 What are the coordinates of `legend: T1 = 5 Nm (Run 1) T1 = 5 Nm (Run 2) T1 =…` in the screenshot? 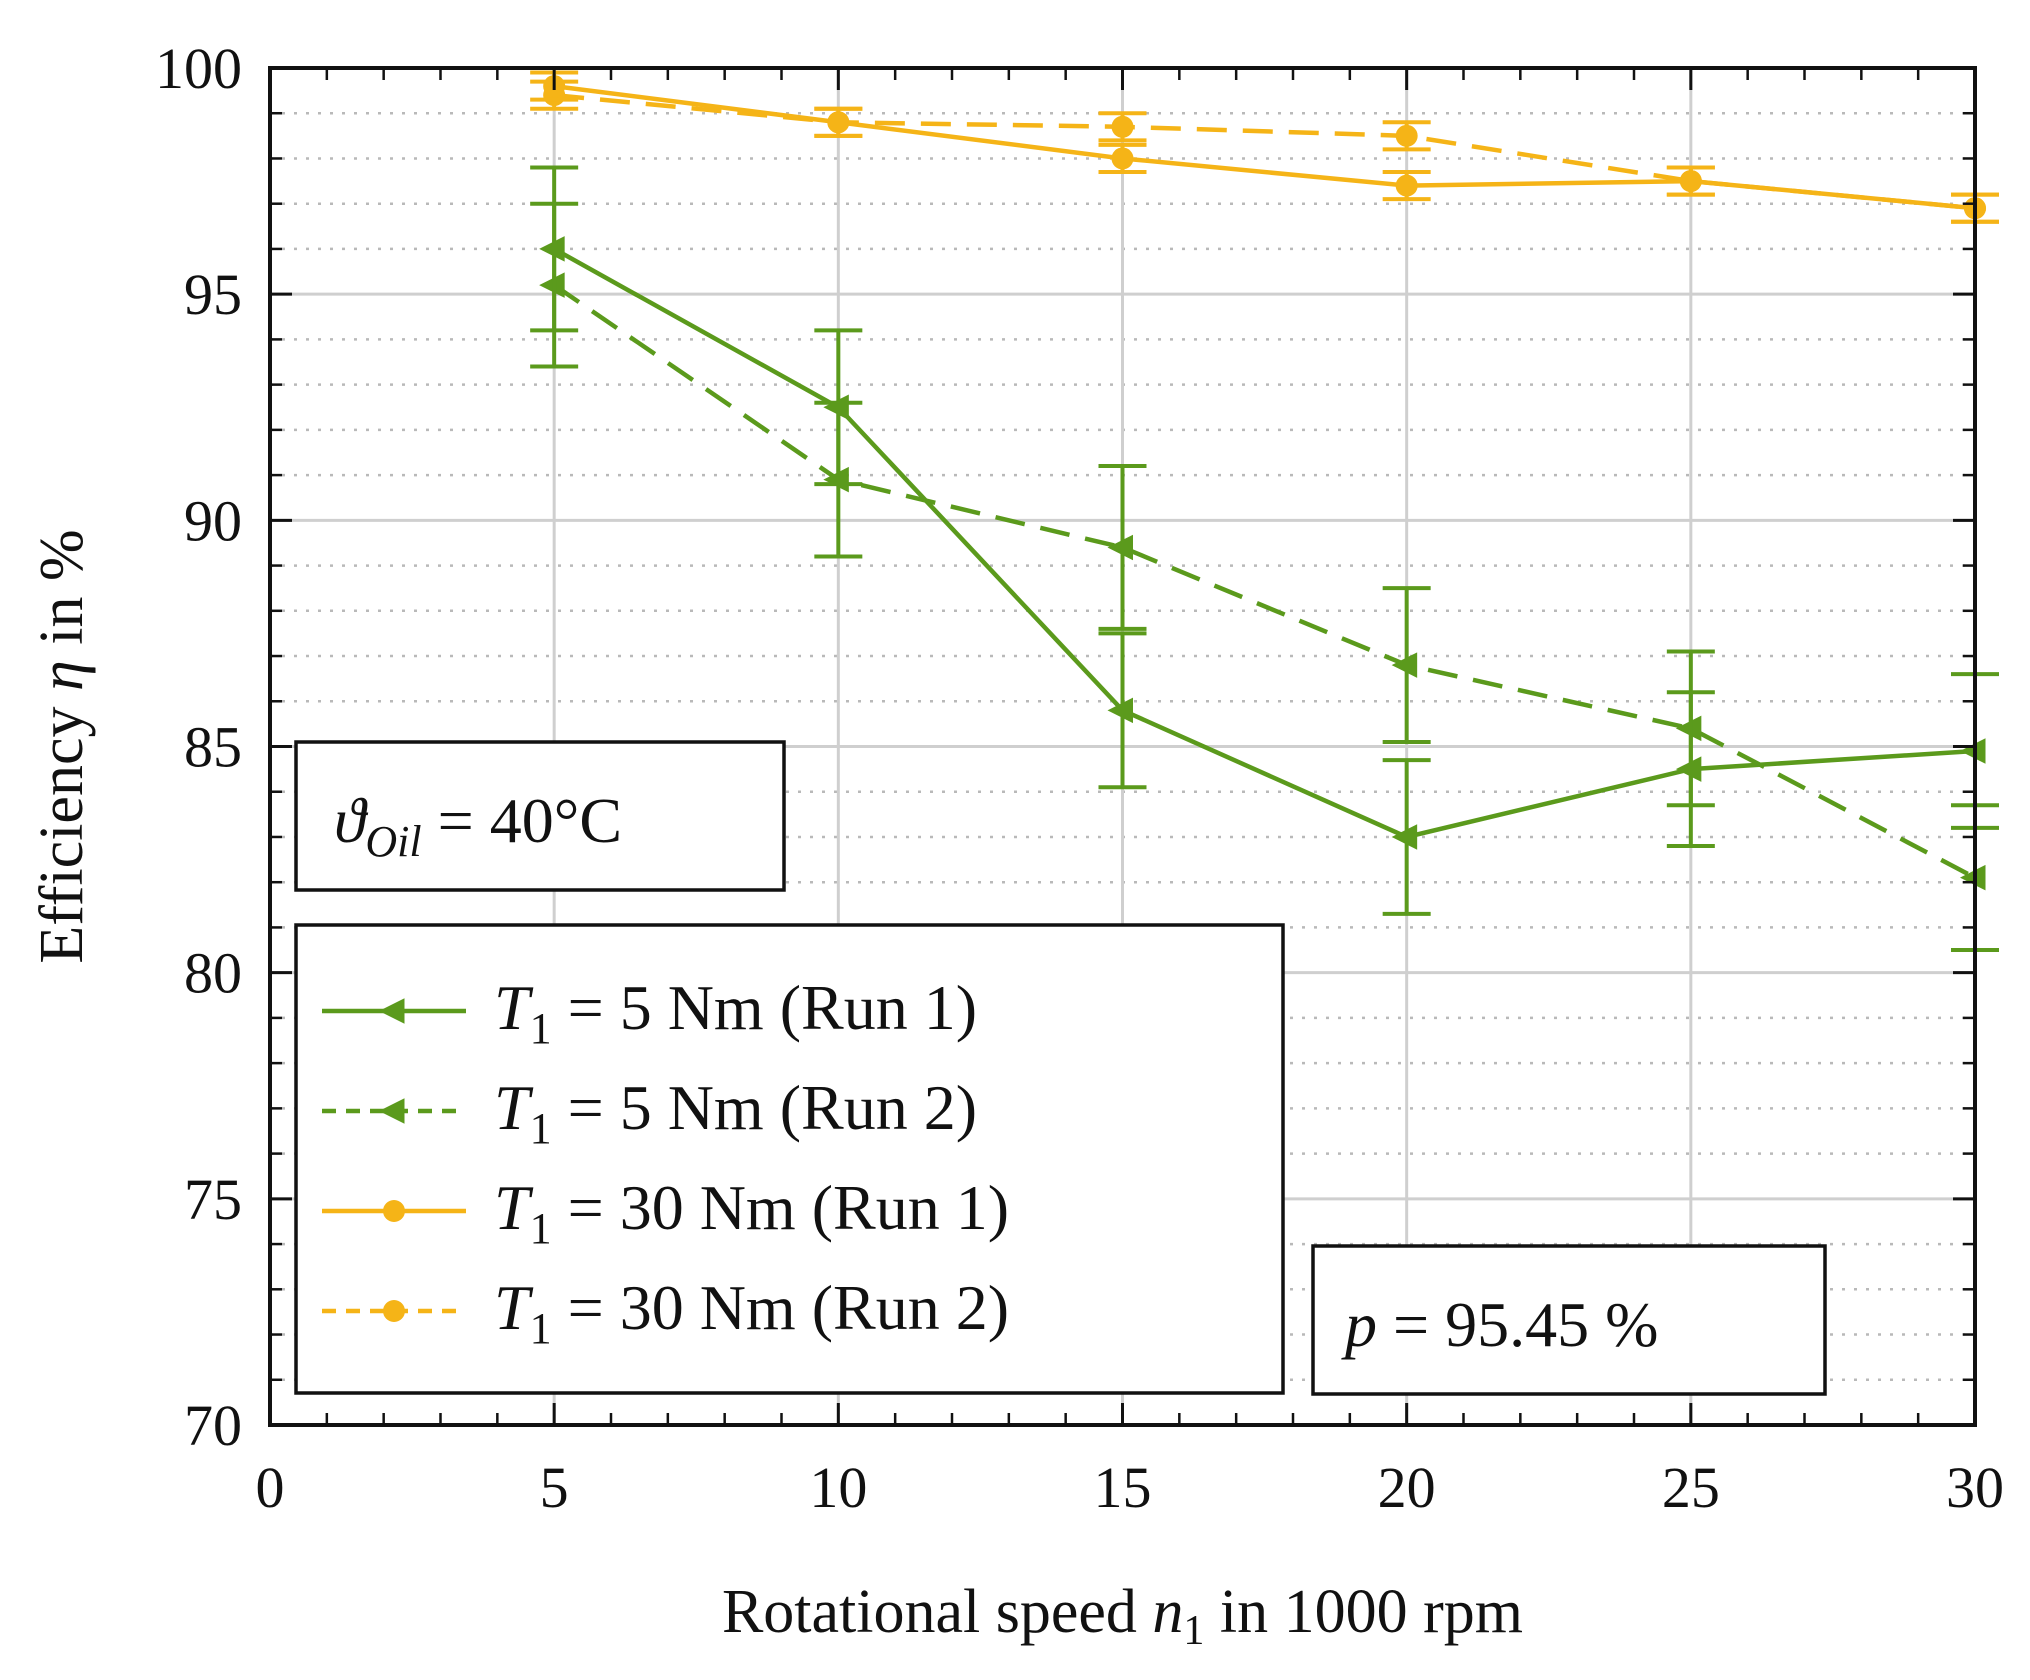 It's located at (789, 1159).